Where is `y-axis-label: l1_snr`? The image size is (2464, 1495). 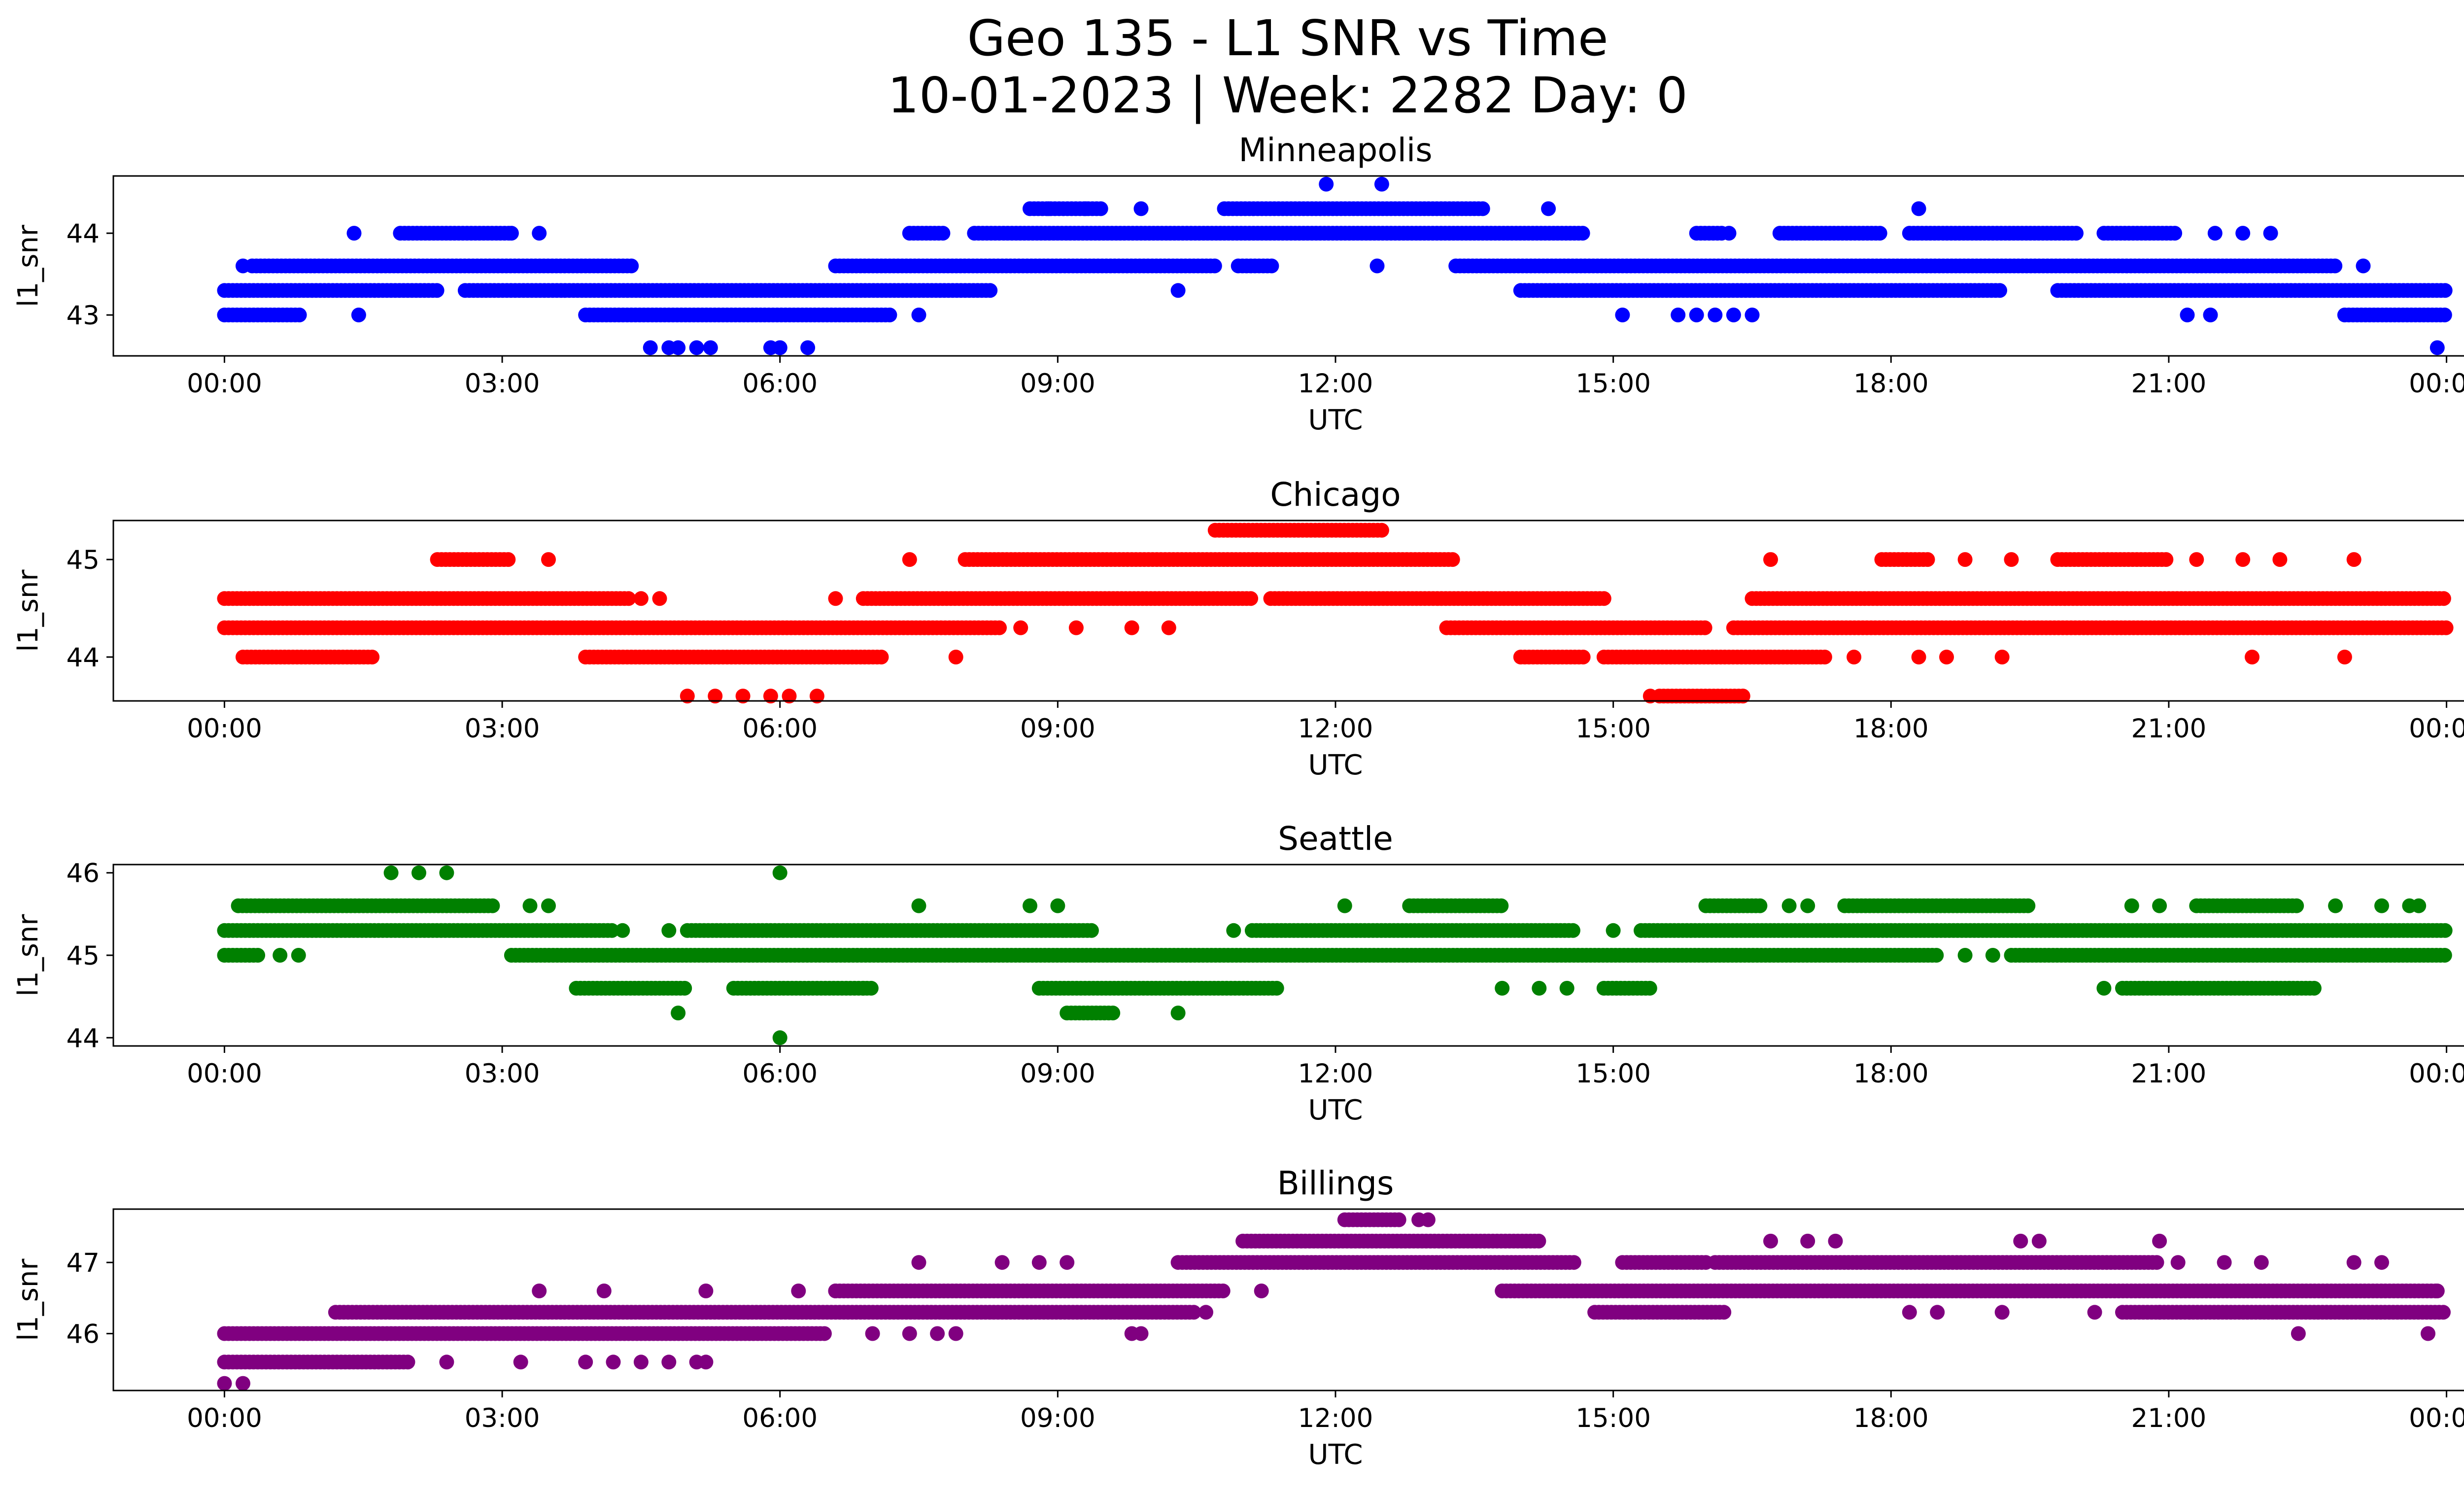 y-axis-label: l1_snr is located at coordinates (28, 955).